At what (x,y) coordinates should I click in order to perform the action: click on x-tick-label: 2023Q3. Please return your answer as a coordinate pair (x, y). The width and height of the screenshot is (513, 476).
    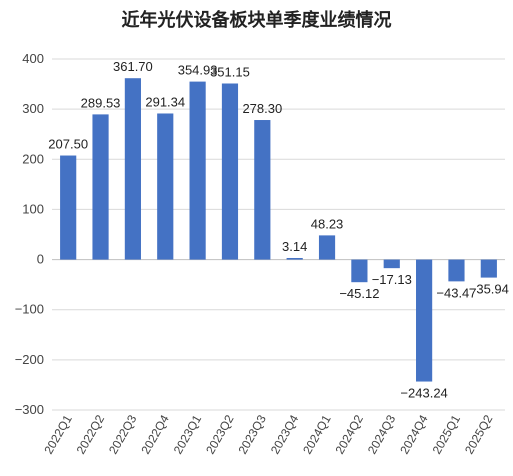
    Looking at the image, I should click on (252, 434).